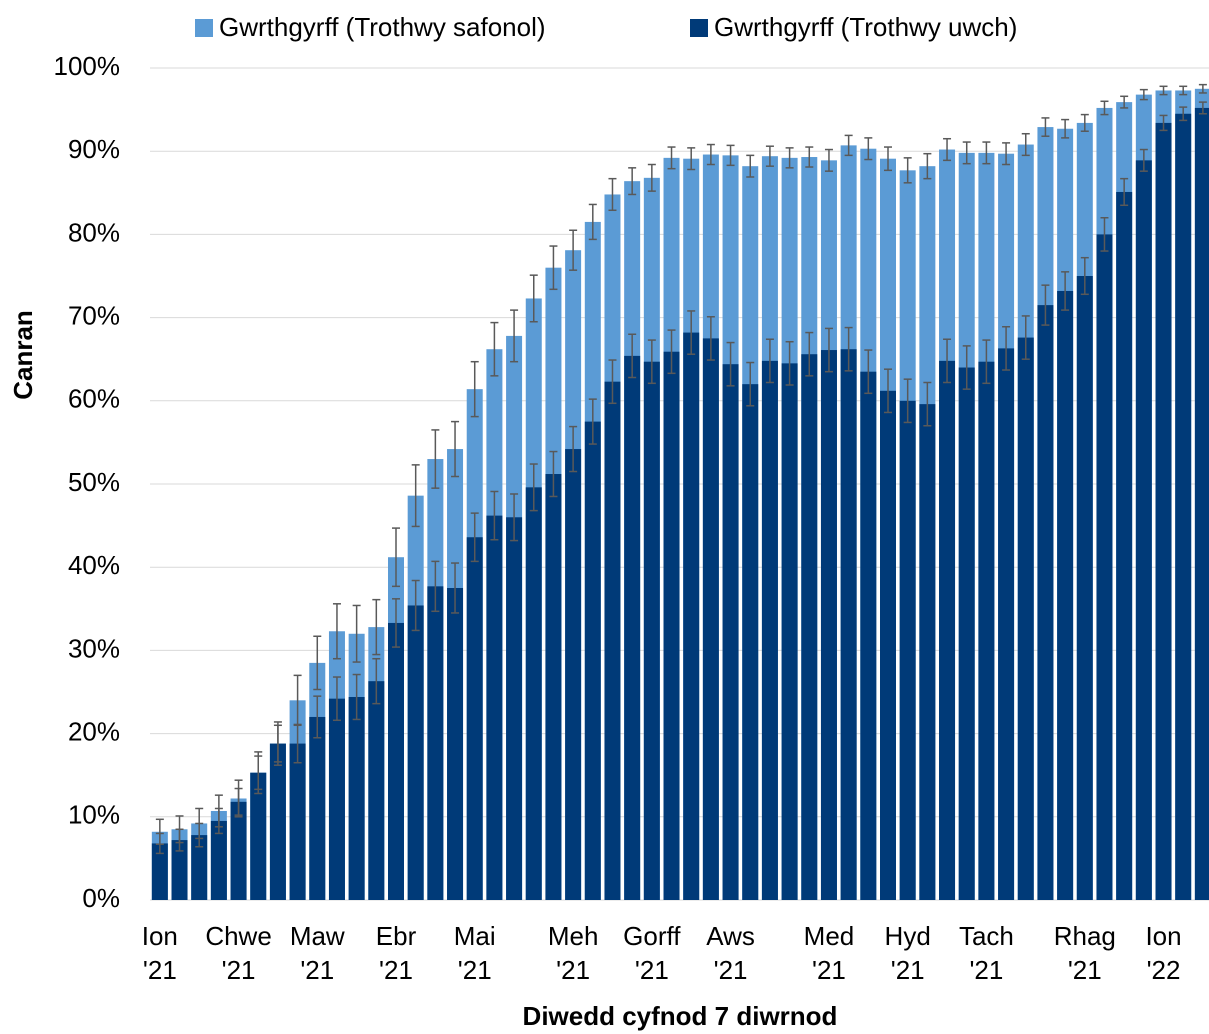  What do you see at coordinates (865, 27) in the screenshot?
I see `legend-label: Gwrthgyrff (Trothwy uwch)` at bounding box center [865, 27].